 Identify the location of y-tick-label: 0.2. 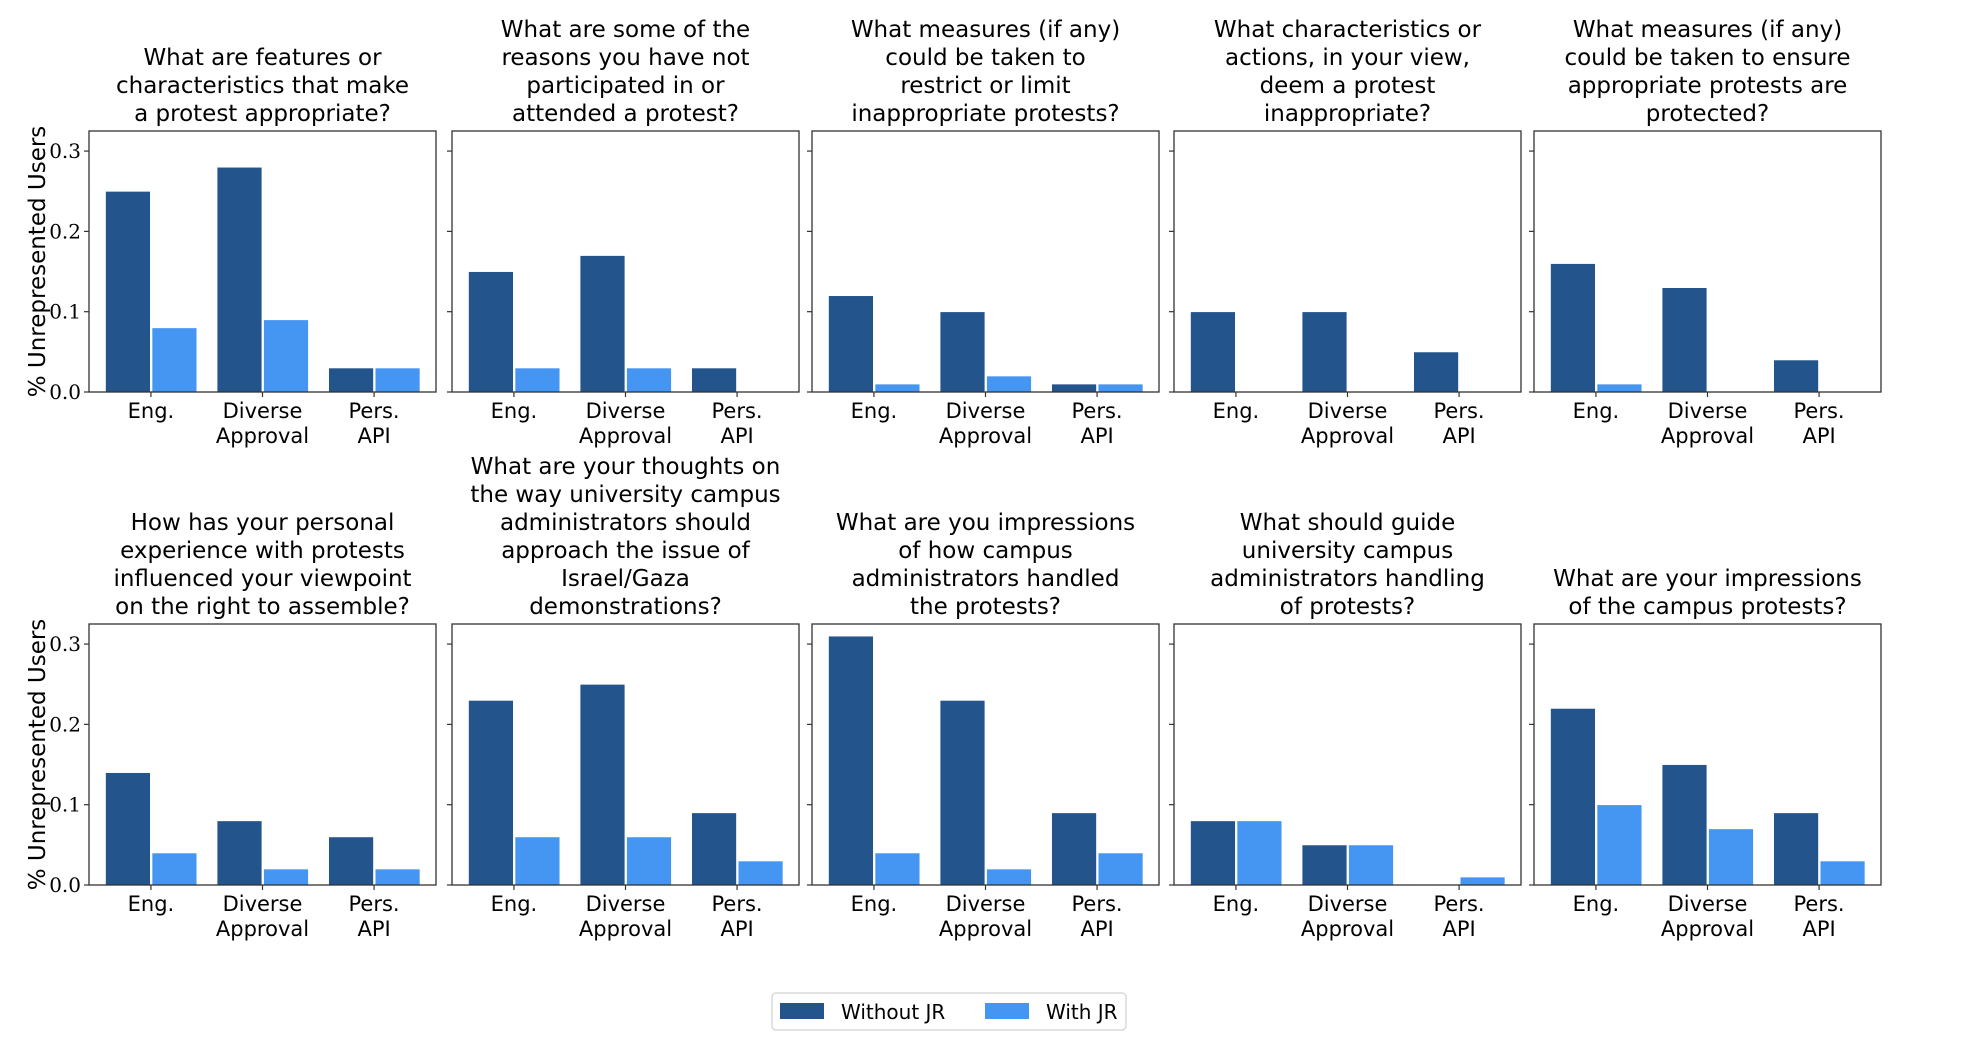
(65, 231).